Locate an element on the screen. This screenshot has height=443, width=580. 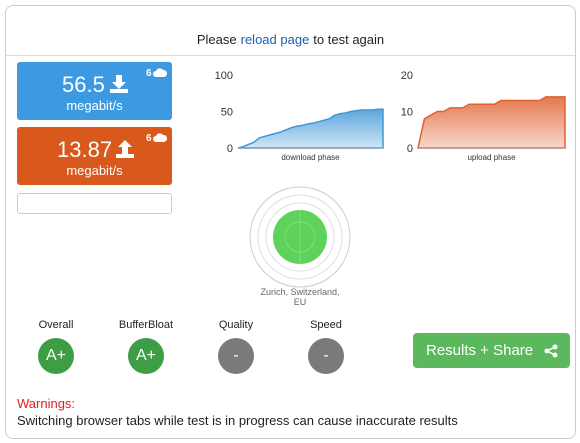
header: Please reload page to test again is located at coordinates (290, 39).